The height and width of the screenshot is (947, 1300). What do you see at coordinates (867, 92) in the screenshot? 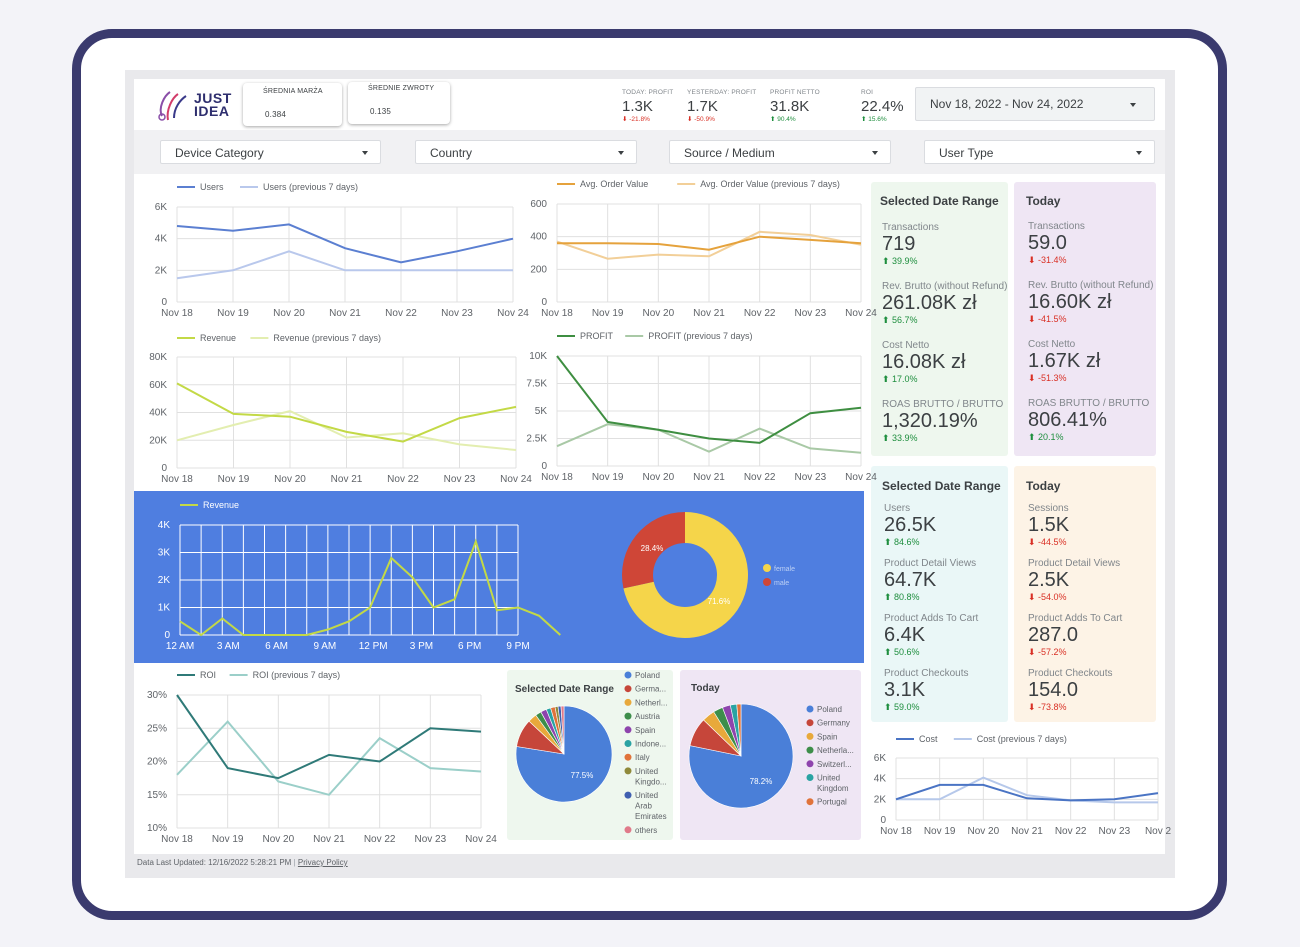
I see `header-metric-label: ROI` at bounding box center [867, 92].